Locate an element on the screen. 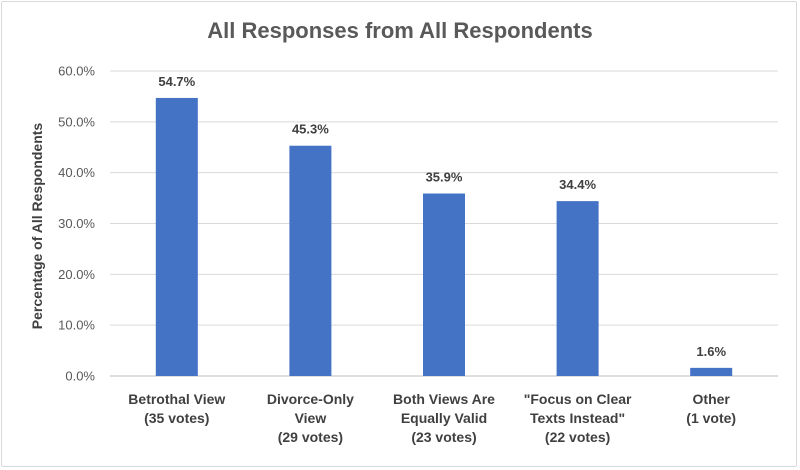 The image size is (800, 470). data-label: 45.3% is located at coordinates (310, 129).